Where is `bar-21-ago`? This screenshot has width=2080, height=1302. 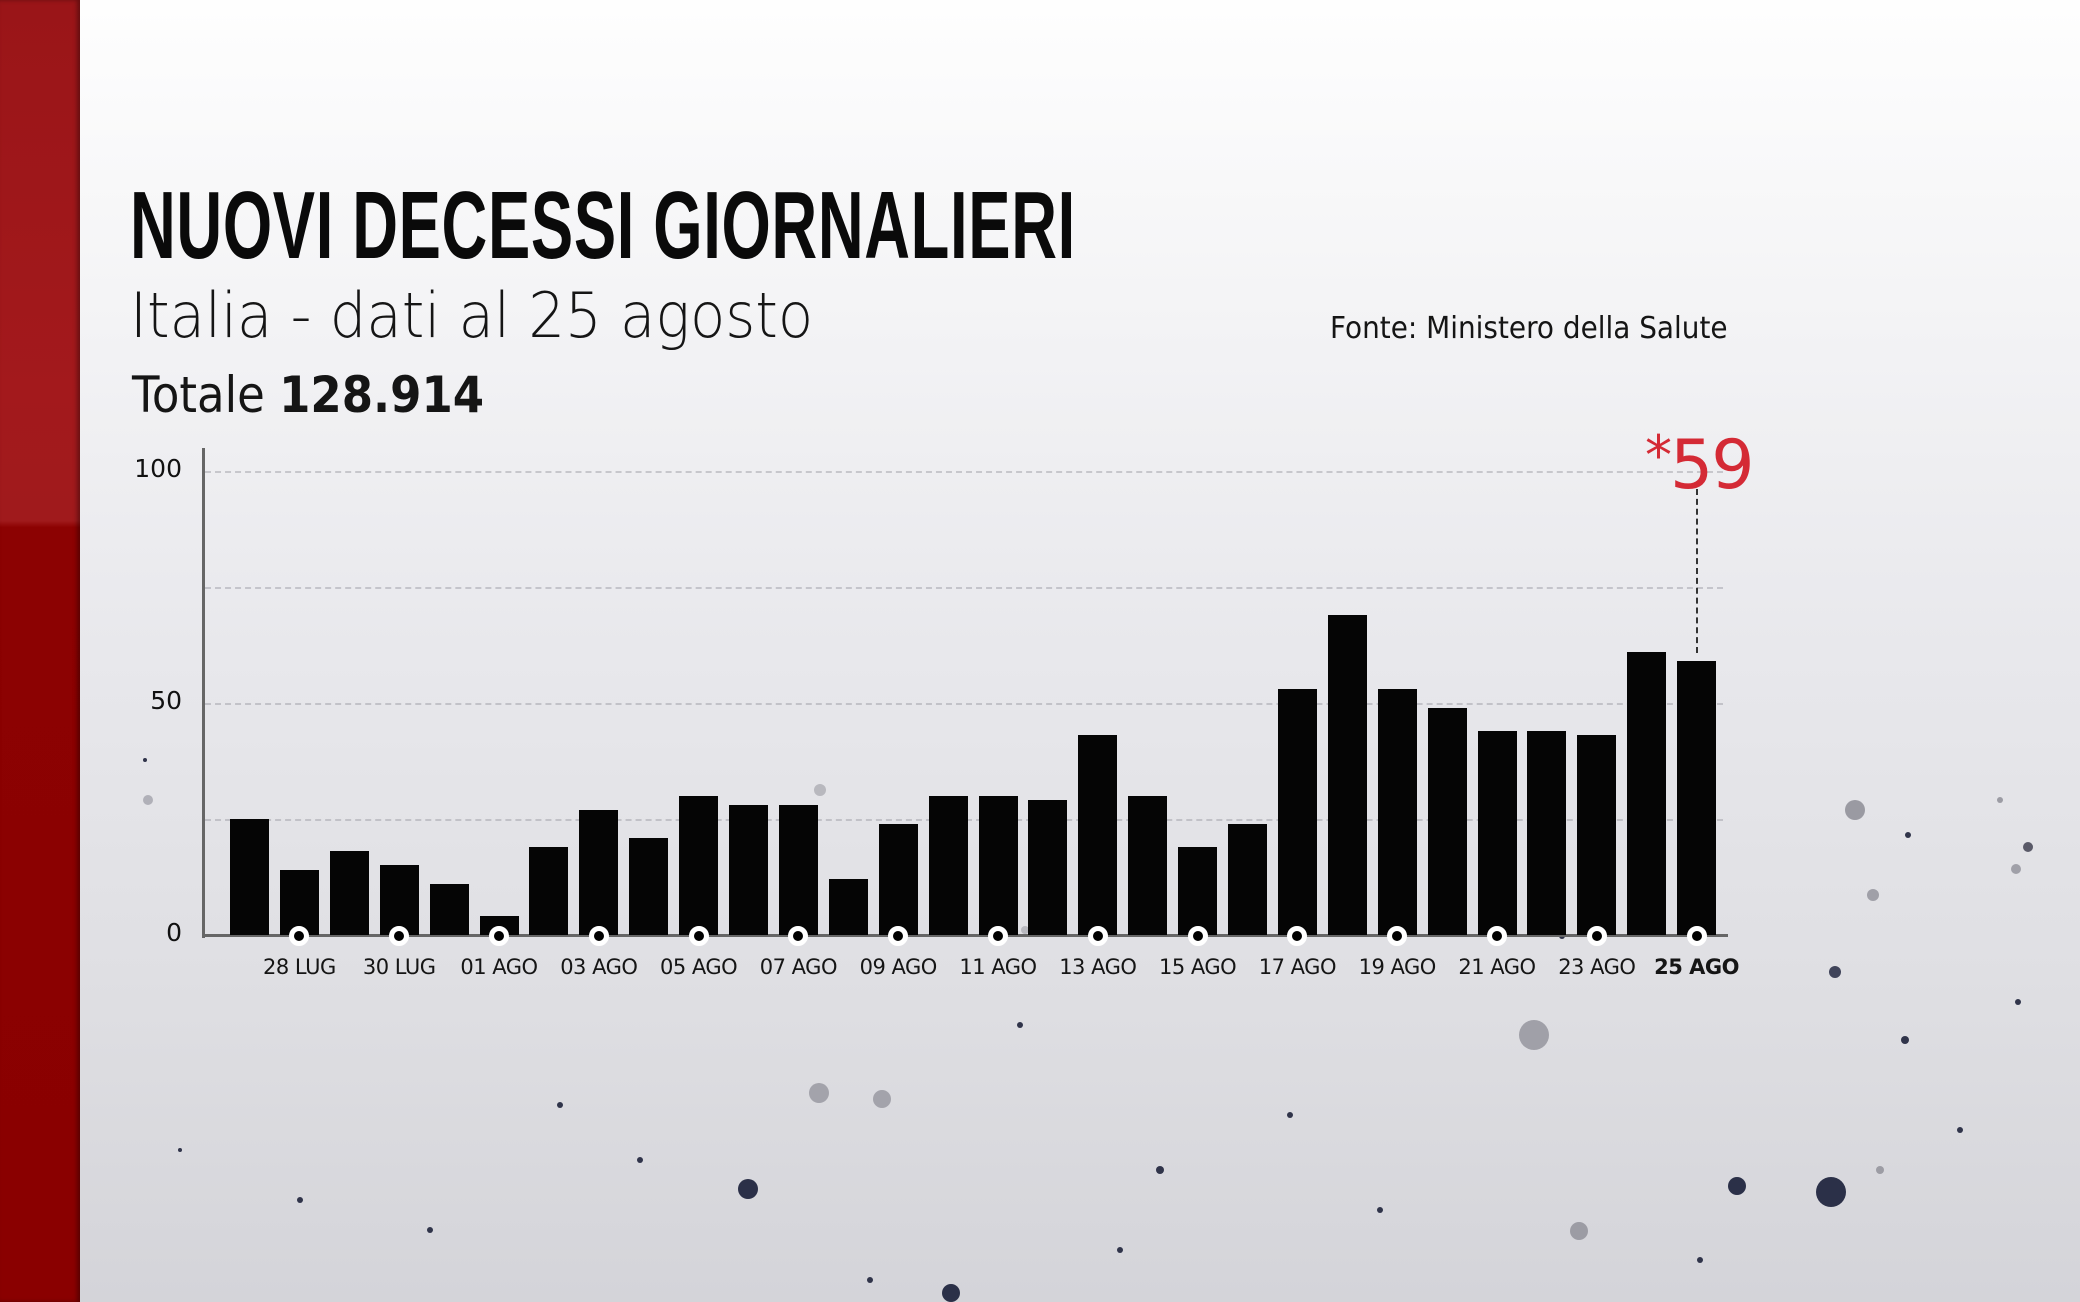
bar-21-ago is located at coordinates (1497, 832).